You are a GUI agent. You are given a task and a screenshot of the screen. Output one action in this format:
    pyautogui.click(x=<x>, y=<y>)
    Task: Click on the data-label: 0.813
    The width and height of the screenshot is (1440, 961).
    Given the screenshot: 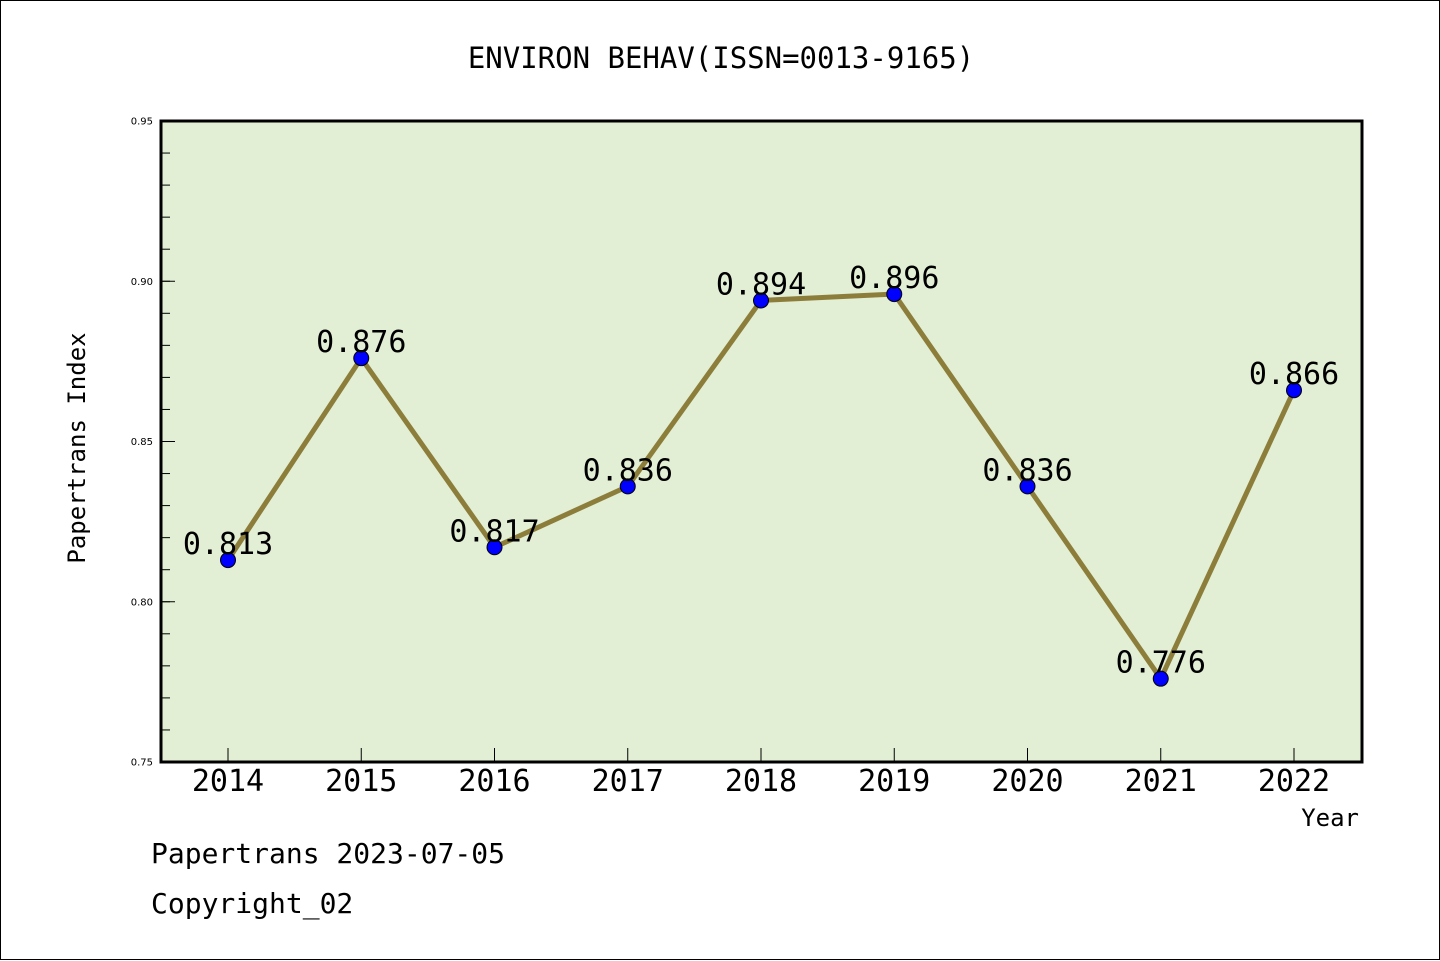 What is the action you would take?
    pyautogui.click(x=228, y=544)
    